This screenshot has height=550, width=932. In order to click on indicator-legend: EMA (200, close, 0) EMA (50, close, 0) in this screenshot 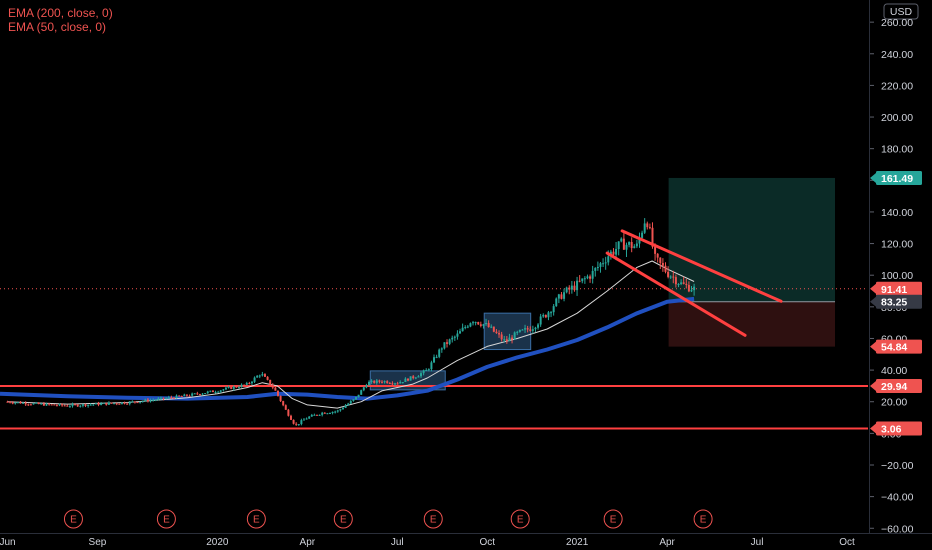, I will do `click(60, 20)`.